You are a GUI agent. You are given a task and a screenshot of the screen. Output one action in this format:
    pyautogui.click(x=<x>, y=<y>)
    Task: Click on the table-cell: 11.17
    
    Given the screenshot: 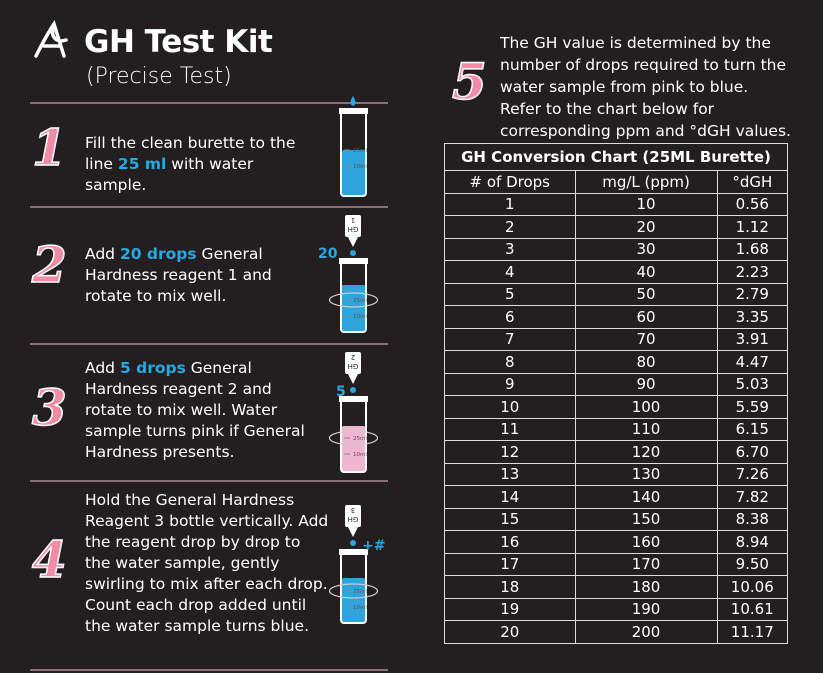 What is the action you would take?
    pyautogui.click(x=752, y=632)
    